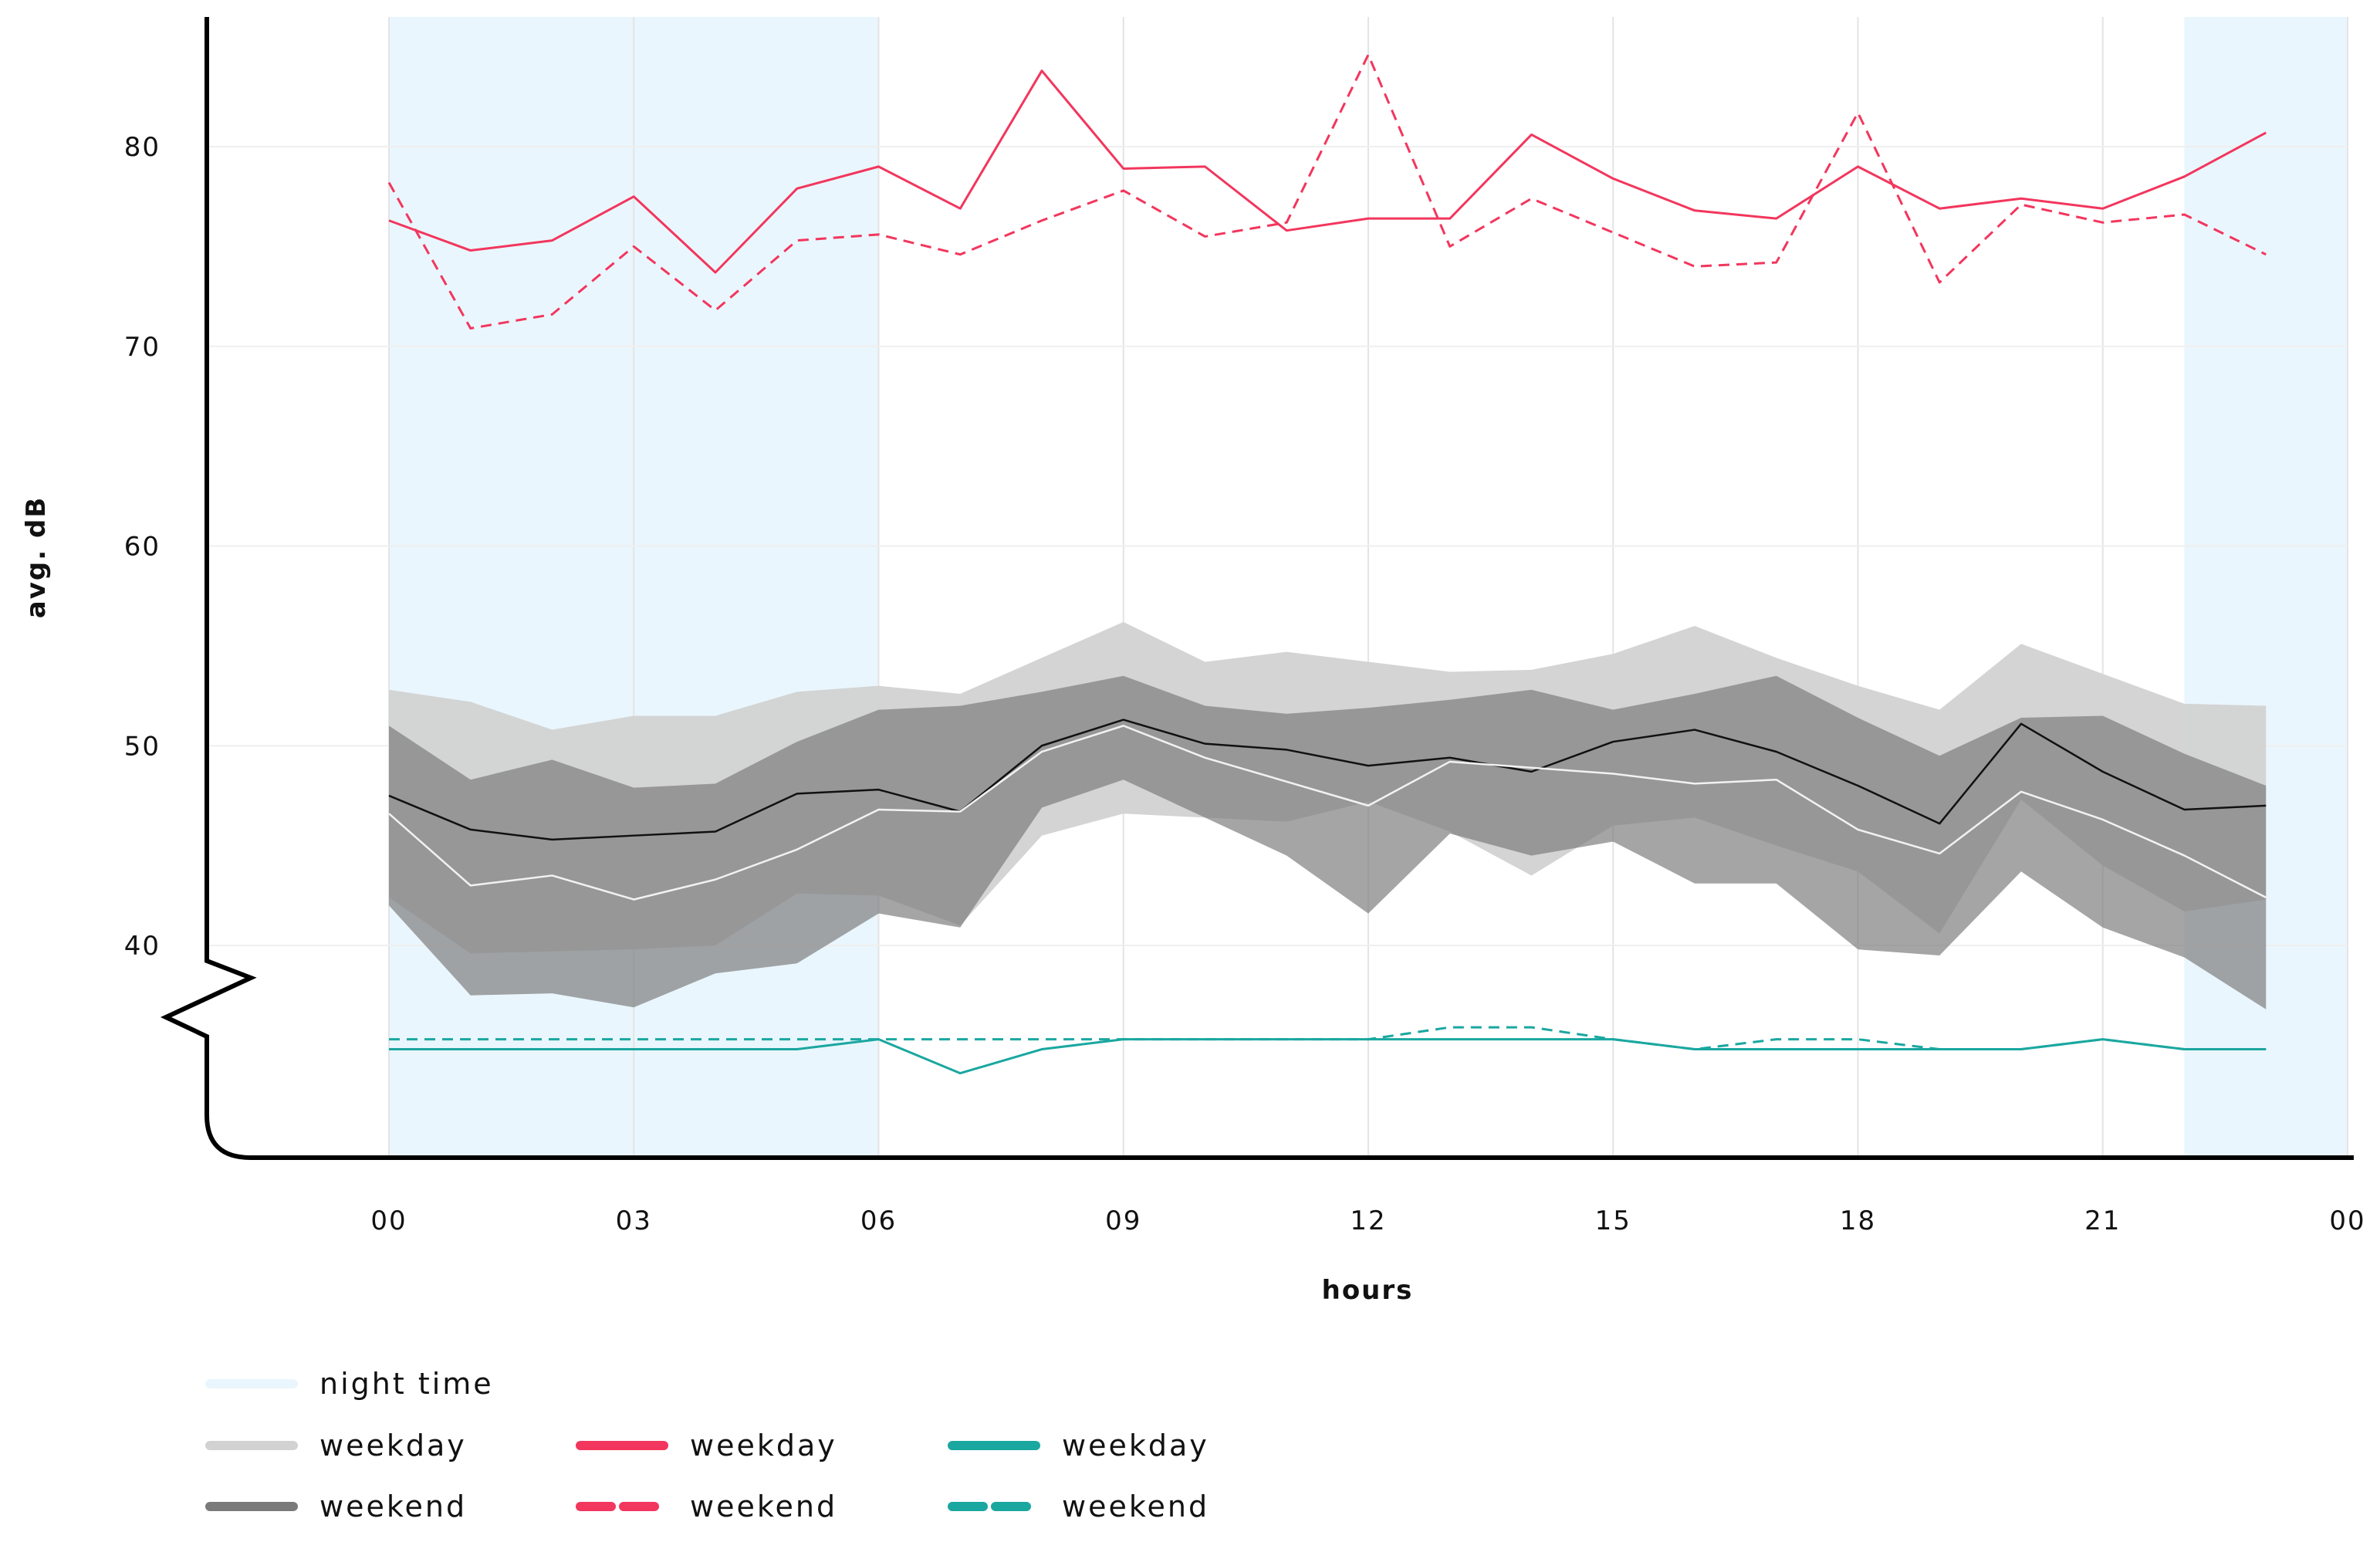 This screenshot has height=1542, width=2380. What do you see at coordinates (143, 347) in the screenshot?
I see `y-tick-label: 70` at bounding box center [143, 347].